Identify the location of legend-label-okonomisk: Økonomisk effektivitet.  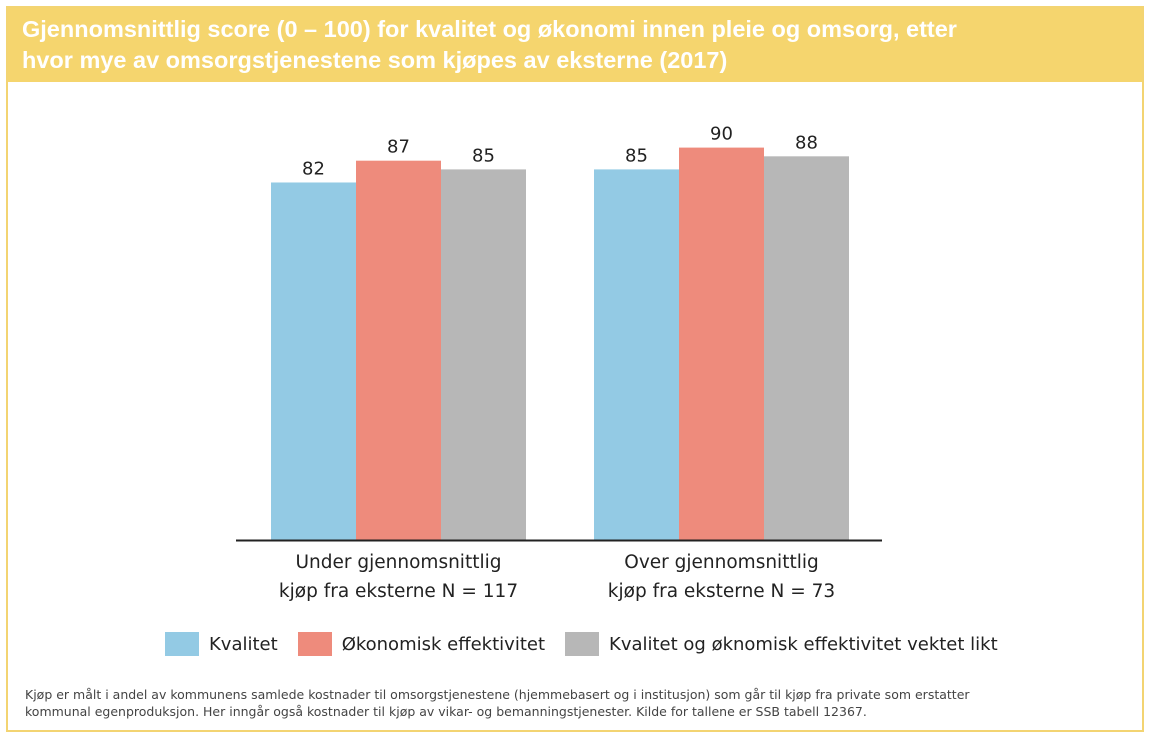
(443, 644).